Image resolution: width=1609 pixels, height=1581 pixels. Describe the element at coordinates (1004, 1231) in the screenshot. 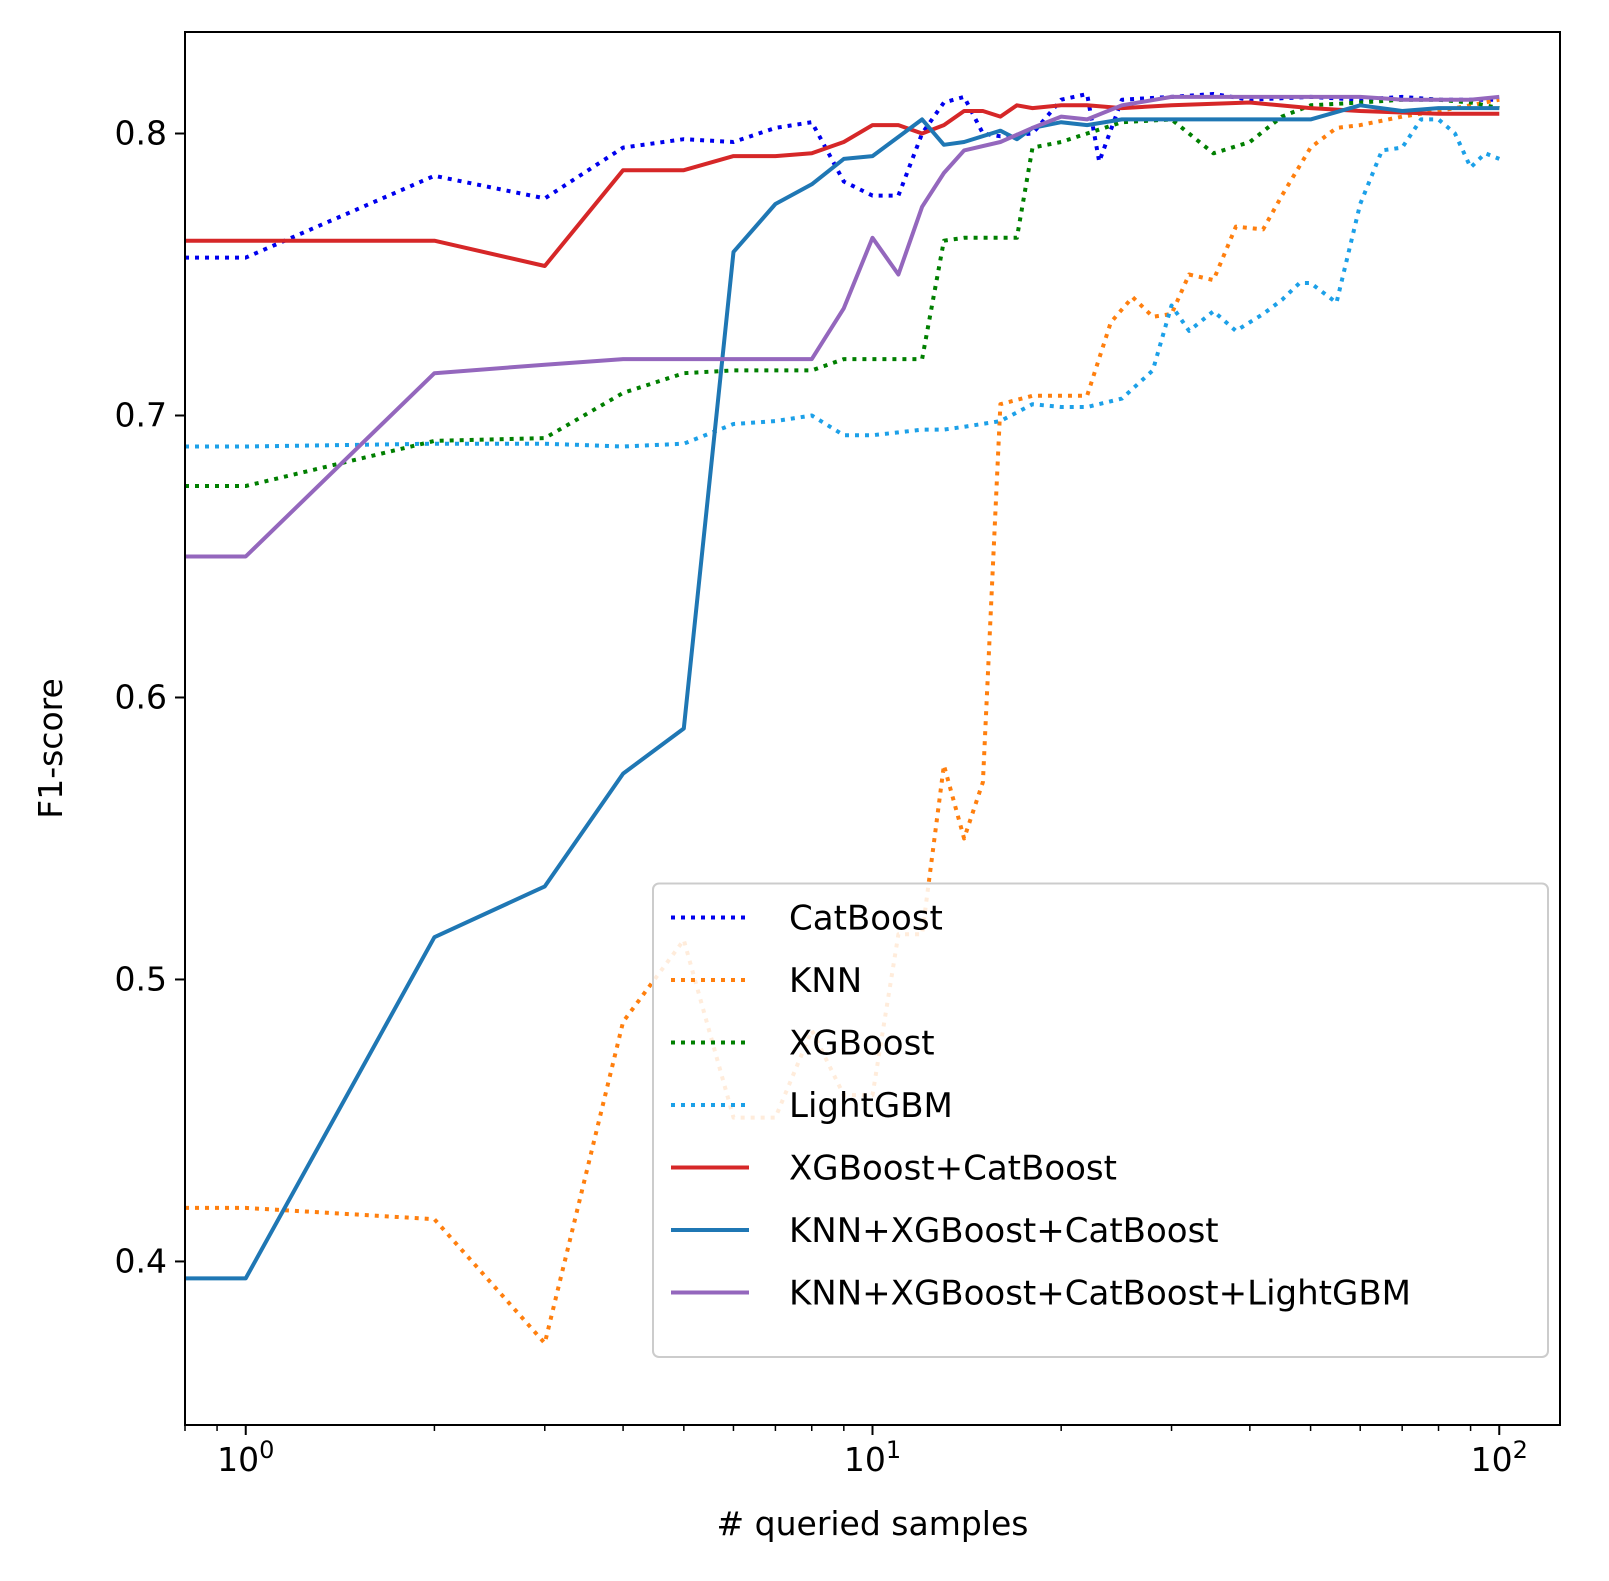

I see `legend-label-6: KNN+XGBoost+CatBoost` at that location.